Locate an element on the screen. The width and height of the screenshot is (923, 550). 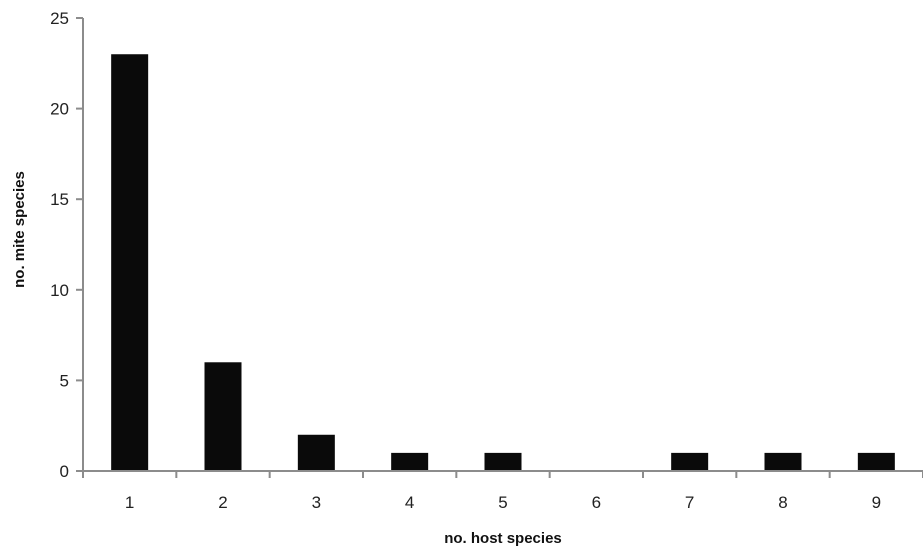
y-axis-ticks: 0 5 10 15 20 25 is located at coordinates (66, 245).